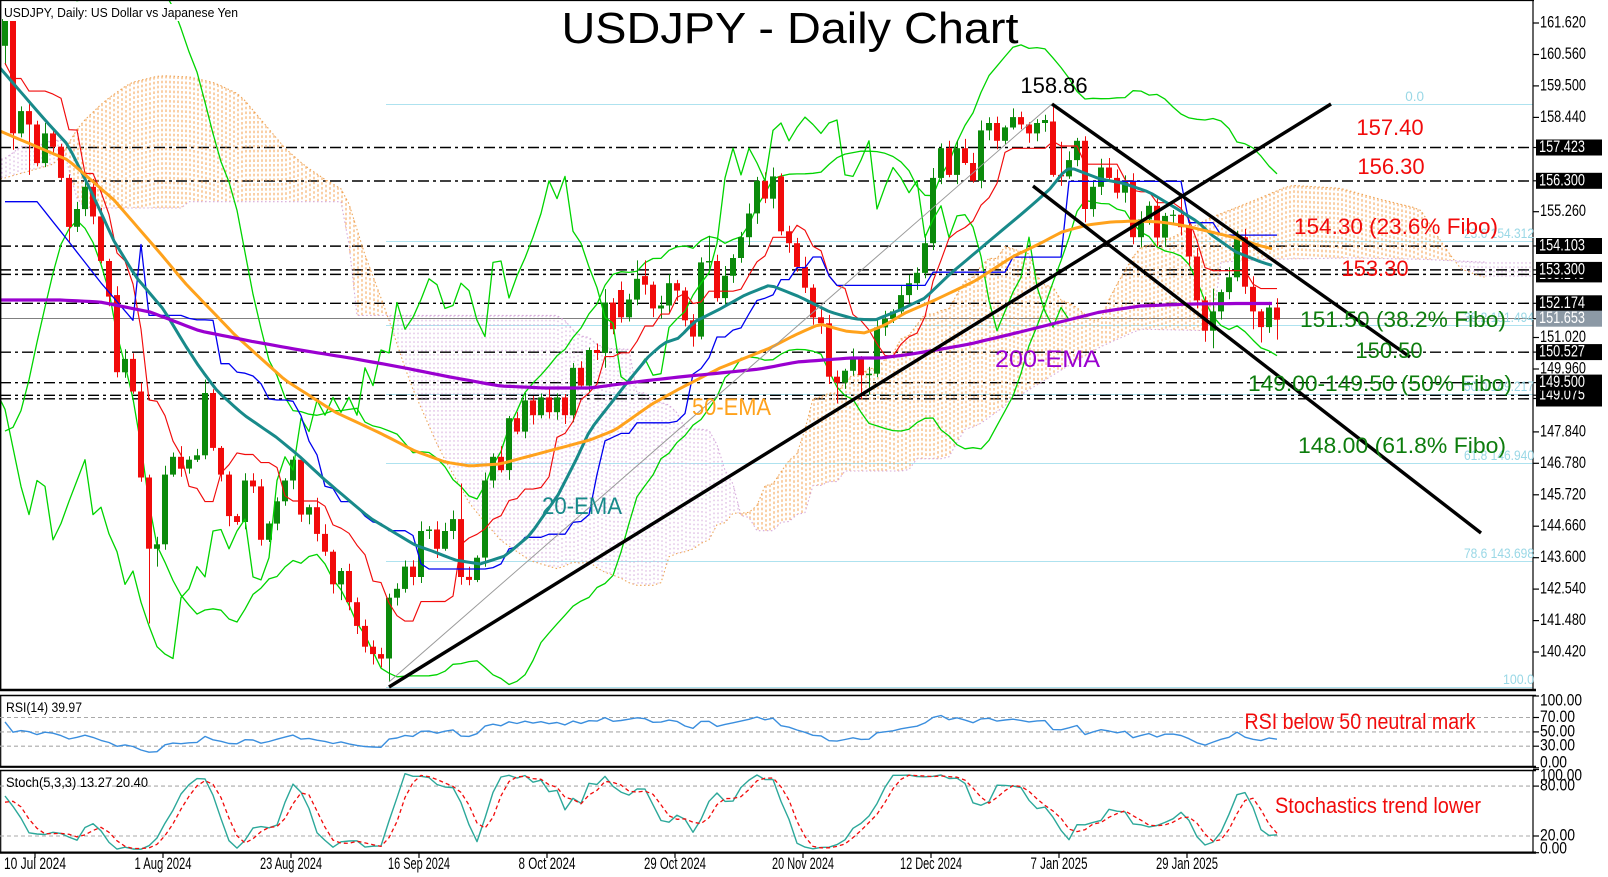 This screenshot has width=1608, height=877. What do you see at coordinates (1563, 493) in the screenshot?
I see `svg-text: 145.720` at bounding box center [1563, 493].